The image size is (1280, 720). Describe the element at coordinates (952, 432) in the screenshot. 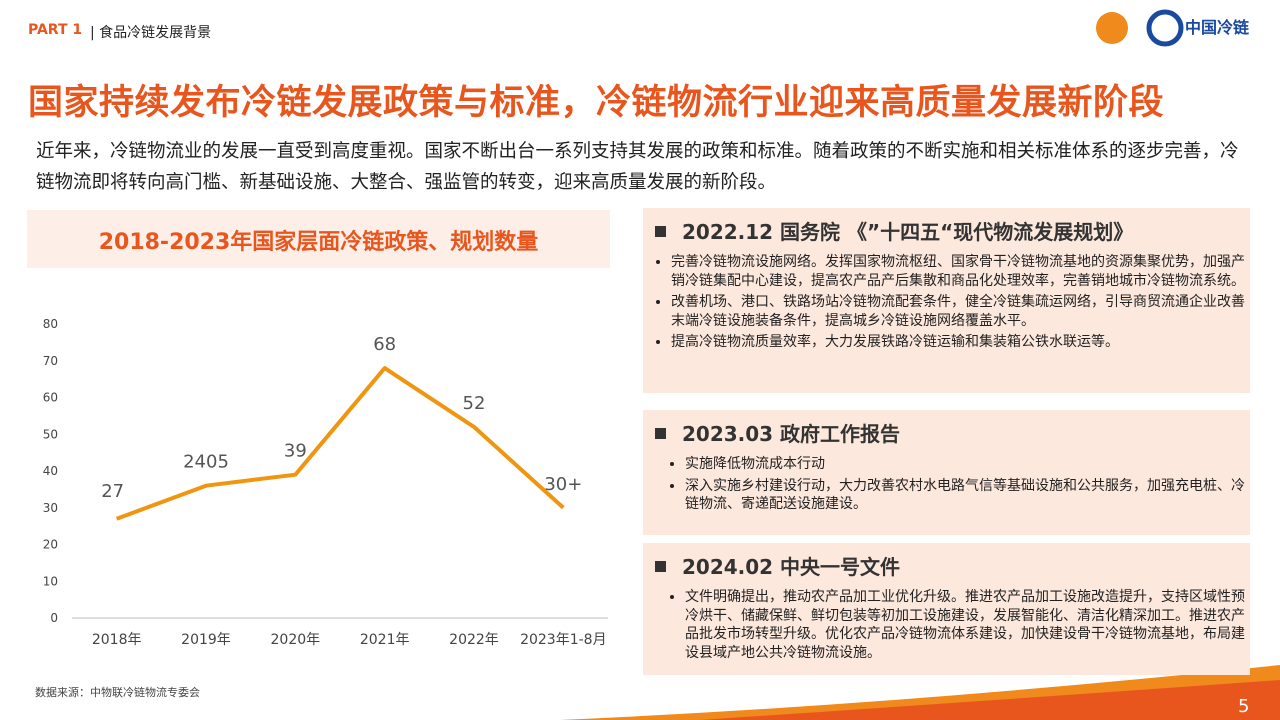

I see `panel-title: 2023.03 政府工作报告` at that location.